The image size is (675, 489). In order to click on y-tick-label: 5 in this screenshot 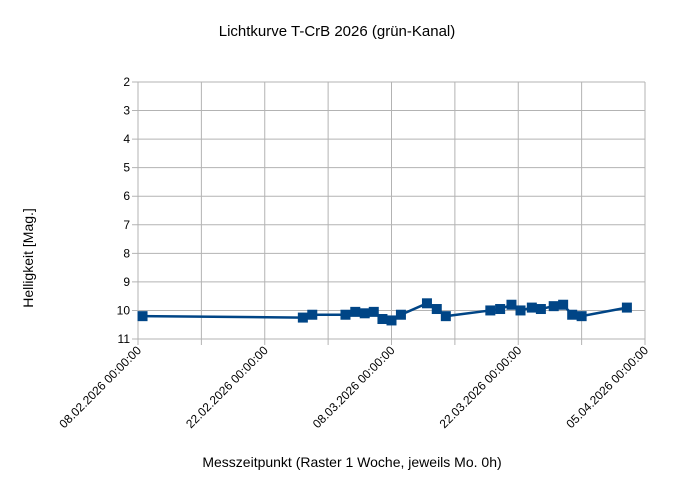, I will do `click(126, 168)`.